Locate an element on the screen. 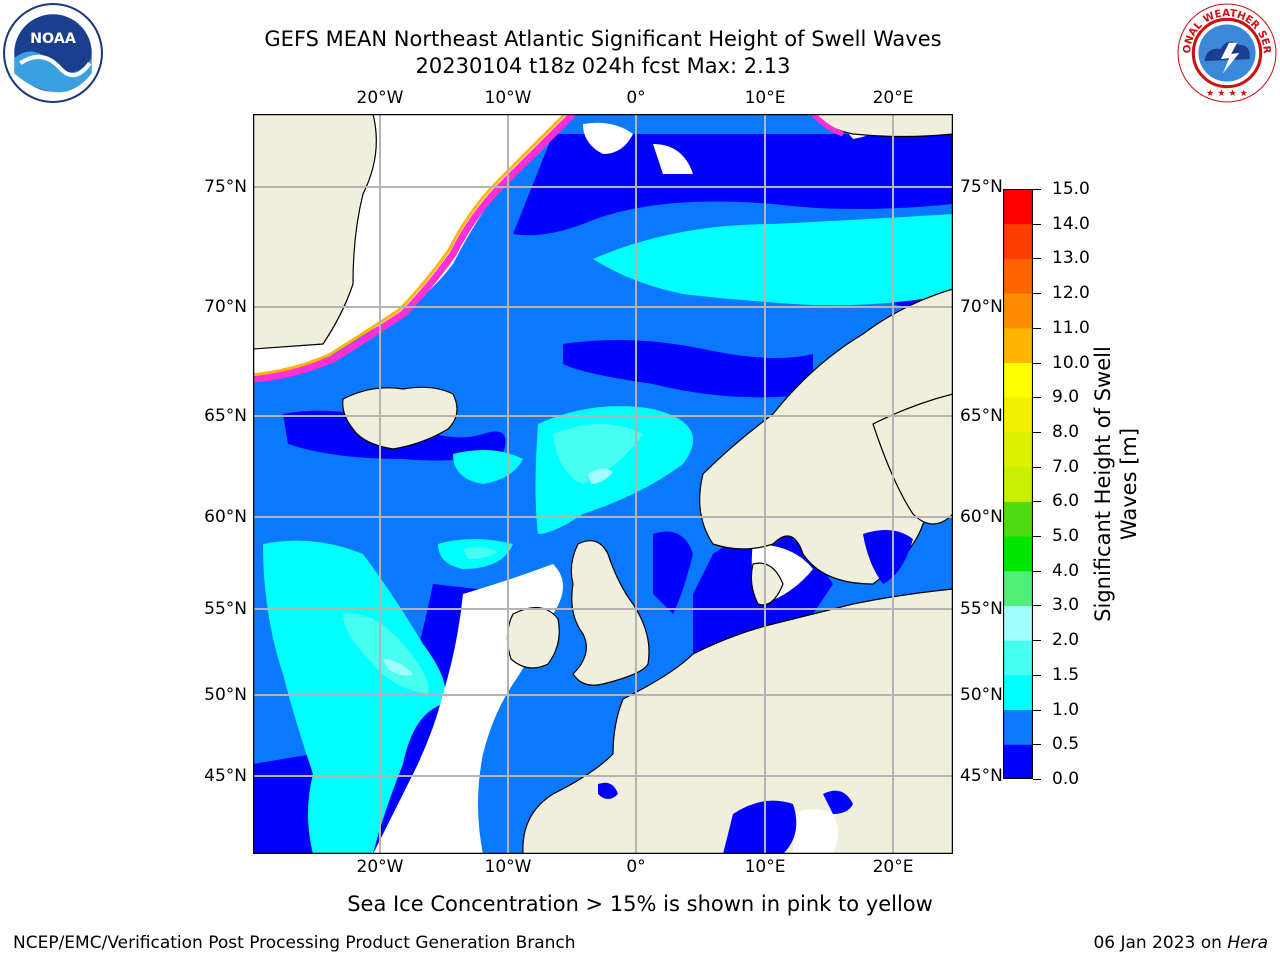 The height and width of the screenshot is (960, 1280). lat-label-left: 45°N is located at coordinates (225, 776).